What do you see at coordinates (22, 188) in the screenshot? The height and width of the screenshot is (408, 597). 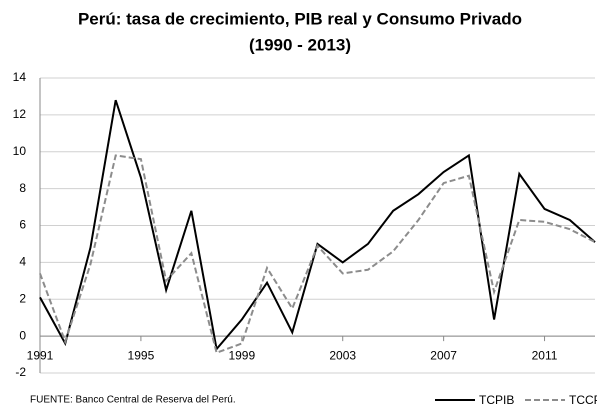 I see `y-tick-label: 8` at bounding box center [22, 188].